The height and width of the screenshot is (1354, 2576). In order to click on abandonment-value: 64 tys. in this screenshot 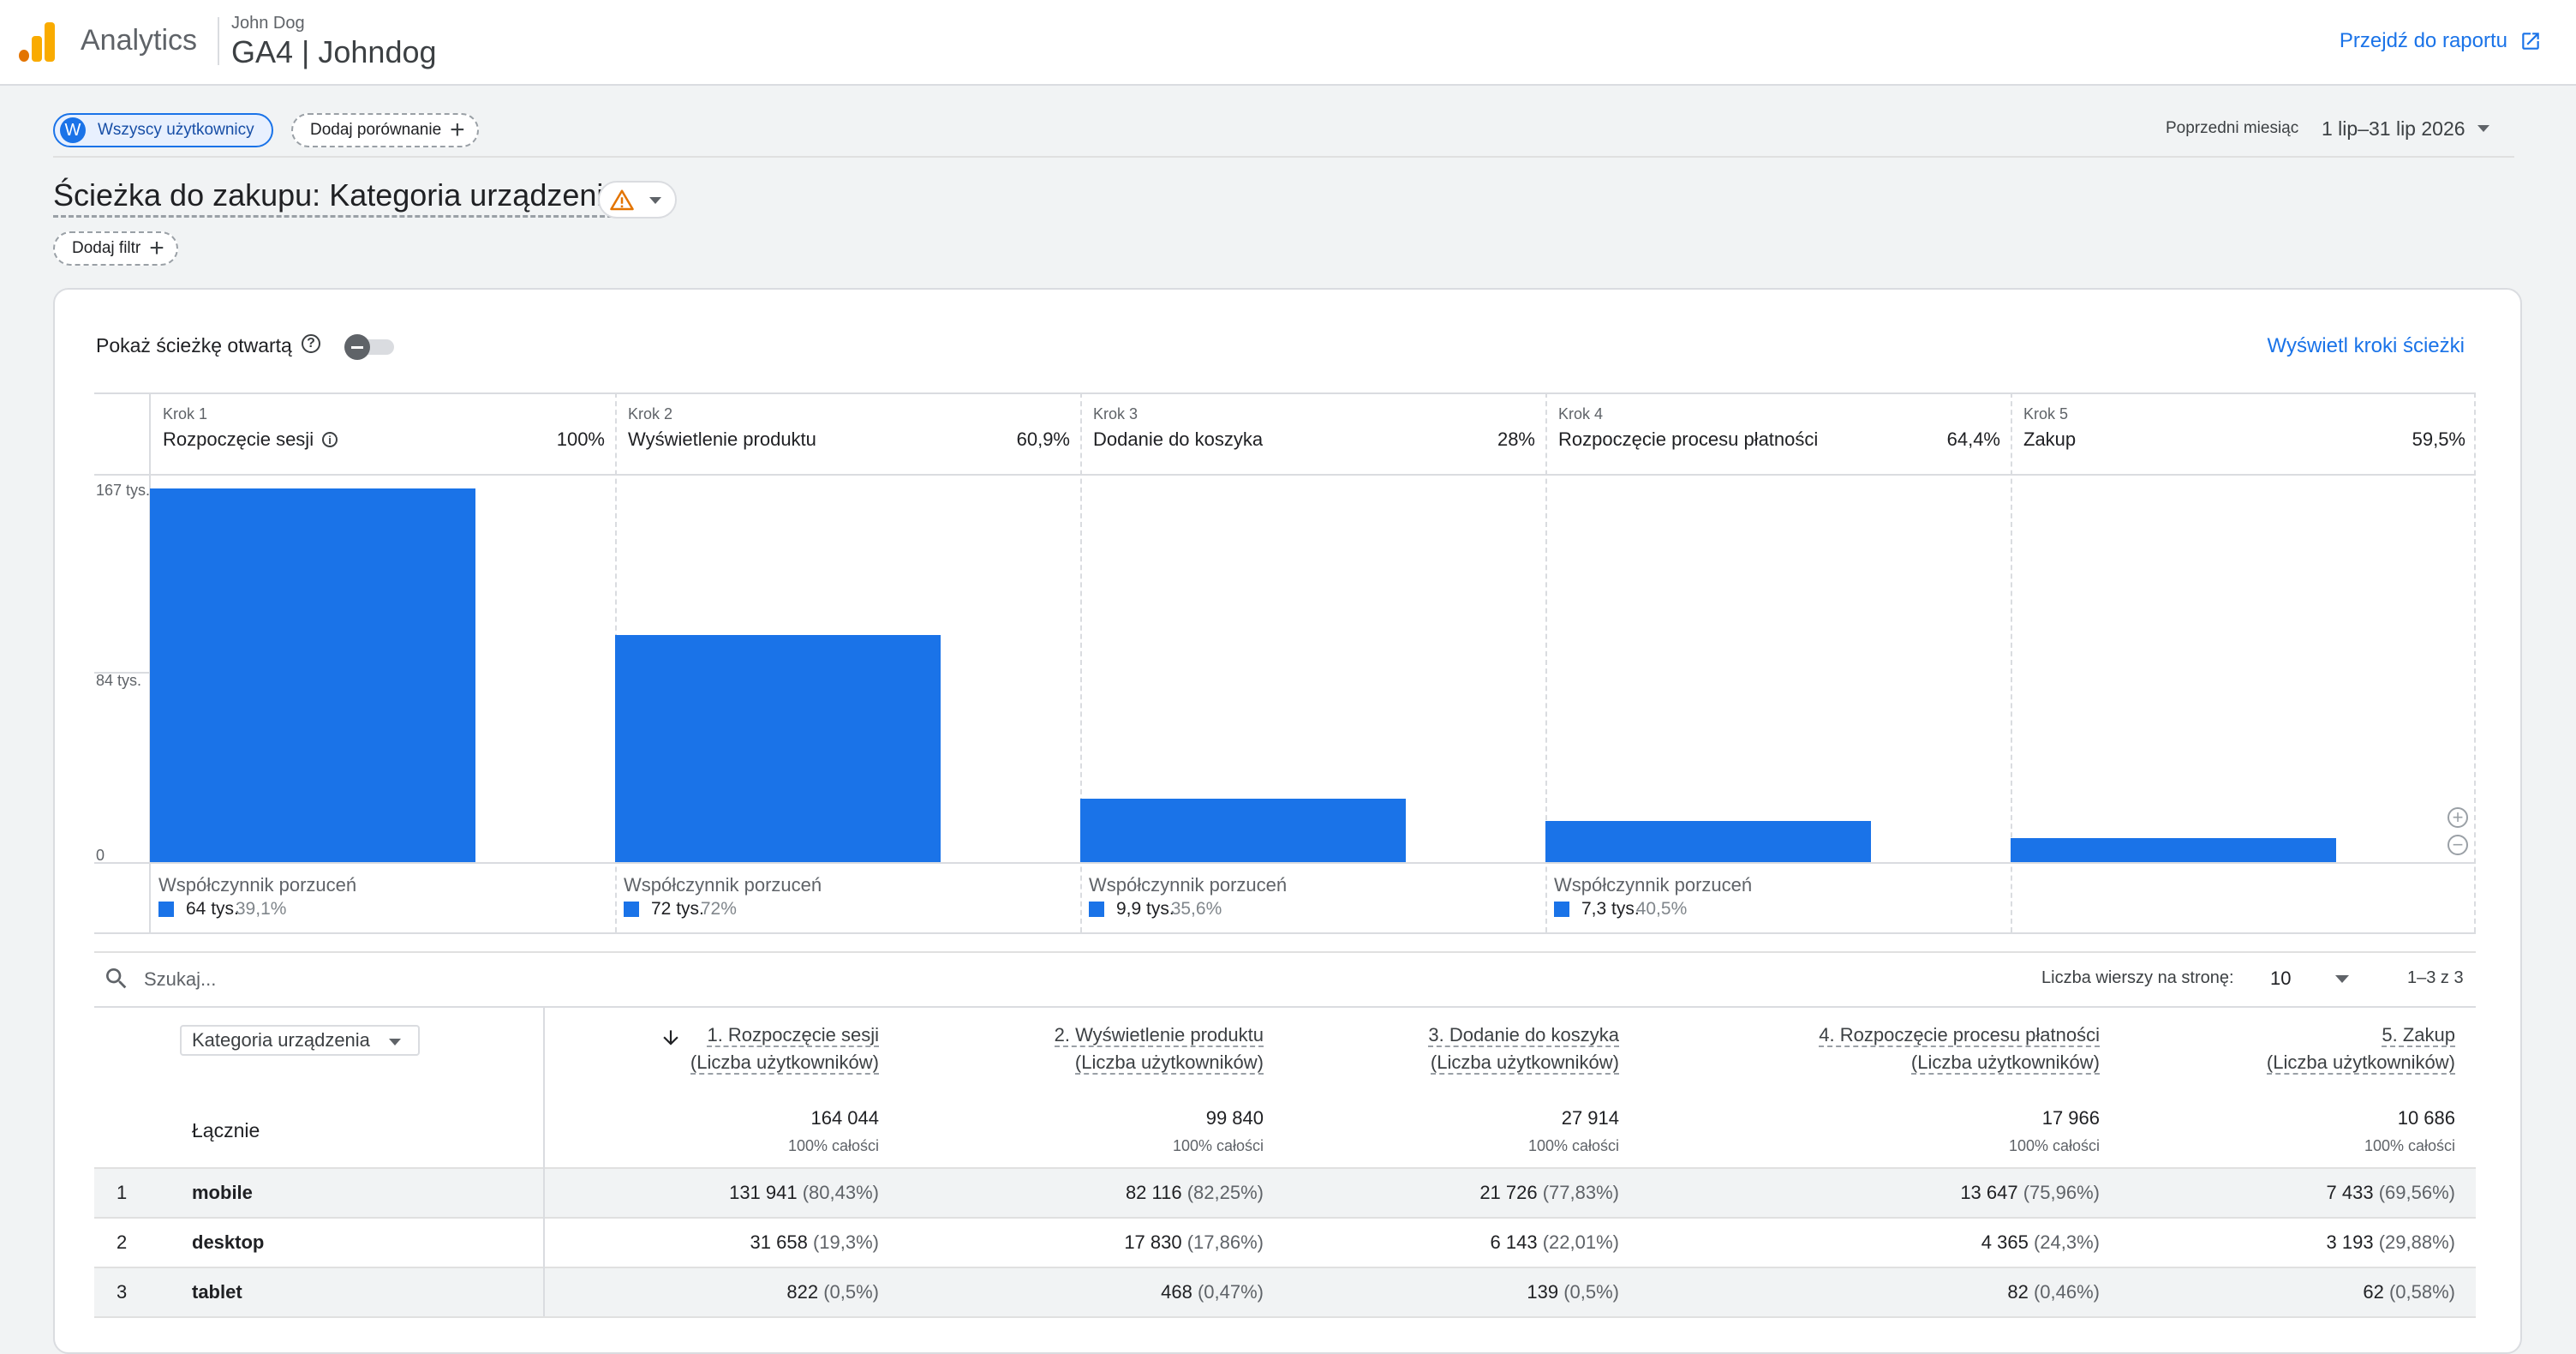, I will do `click(213, 909)`.